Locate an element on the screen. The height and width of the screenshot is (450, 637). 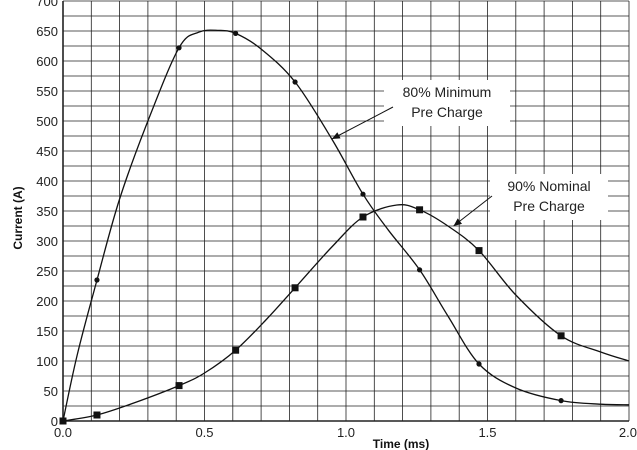
y-tick-label: 600 is located at coordinates (47, 61).